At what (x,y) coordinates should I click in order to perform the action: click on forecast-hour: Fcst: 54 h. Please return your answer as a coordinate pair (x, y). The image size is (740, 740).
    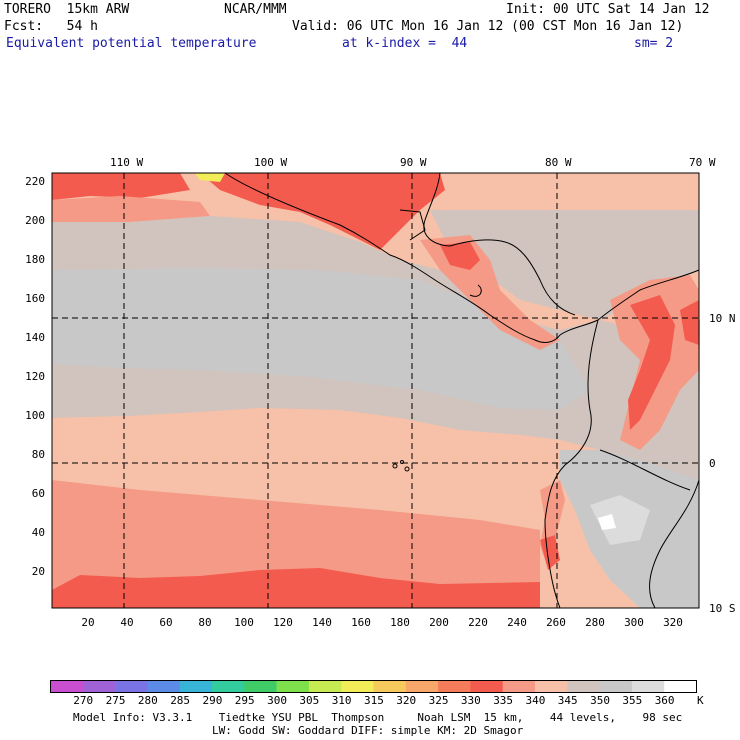
    Looking at the image, I should click on (51, 26).